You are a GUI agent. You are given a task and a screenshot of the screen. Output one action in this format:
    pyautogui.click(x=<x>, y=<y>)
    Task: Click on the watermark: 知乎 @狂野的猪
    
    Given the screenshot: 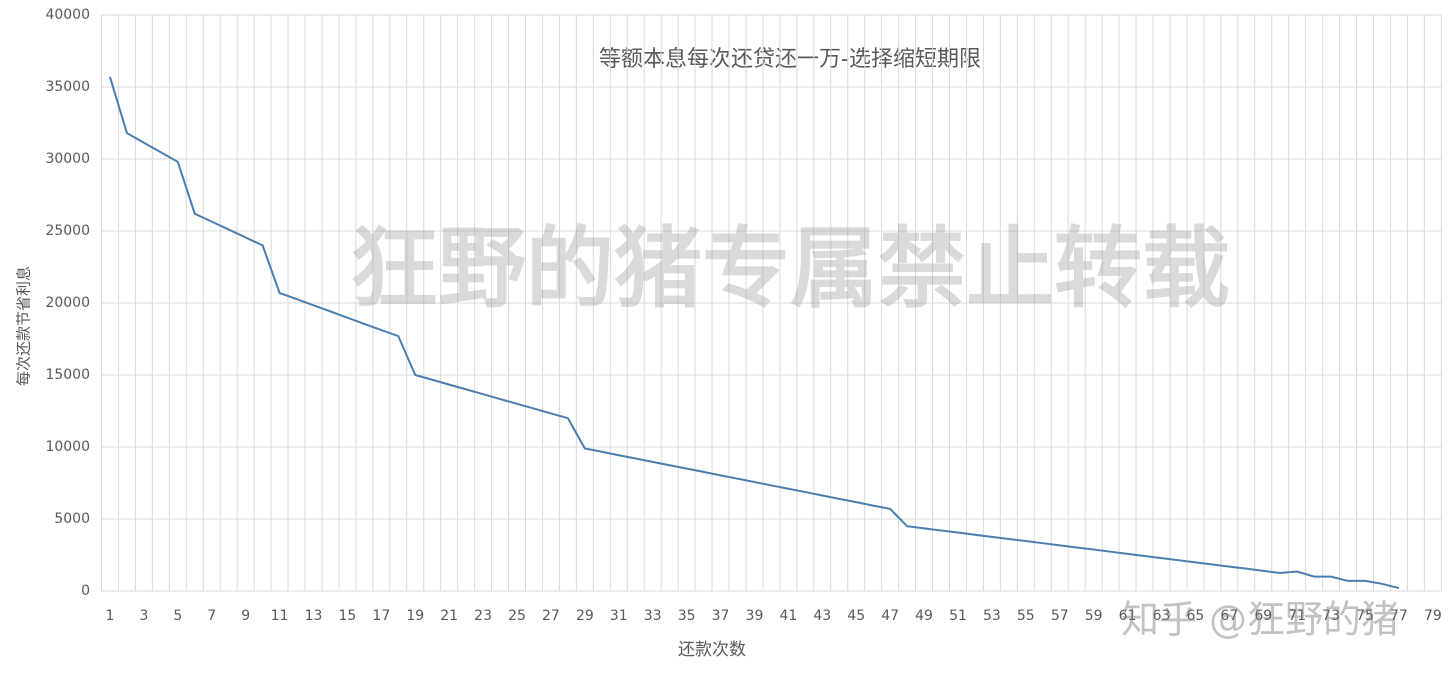 What is the action you would take?
    pyautogui.click(x=1260, y=620)
    